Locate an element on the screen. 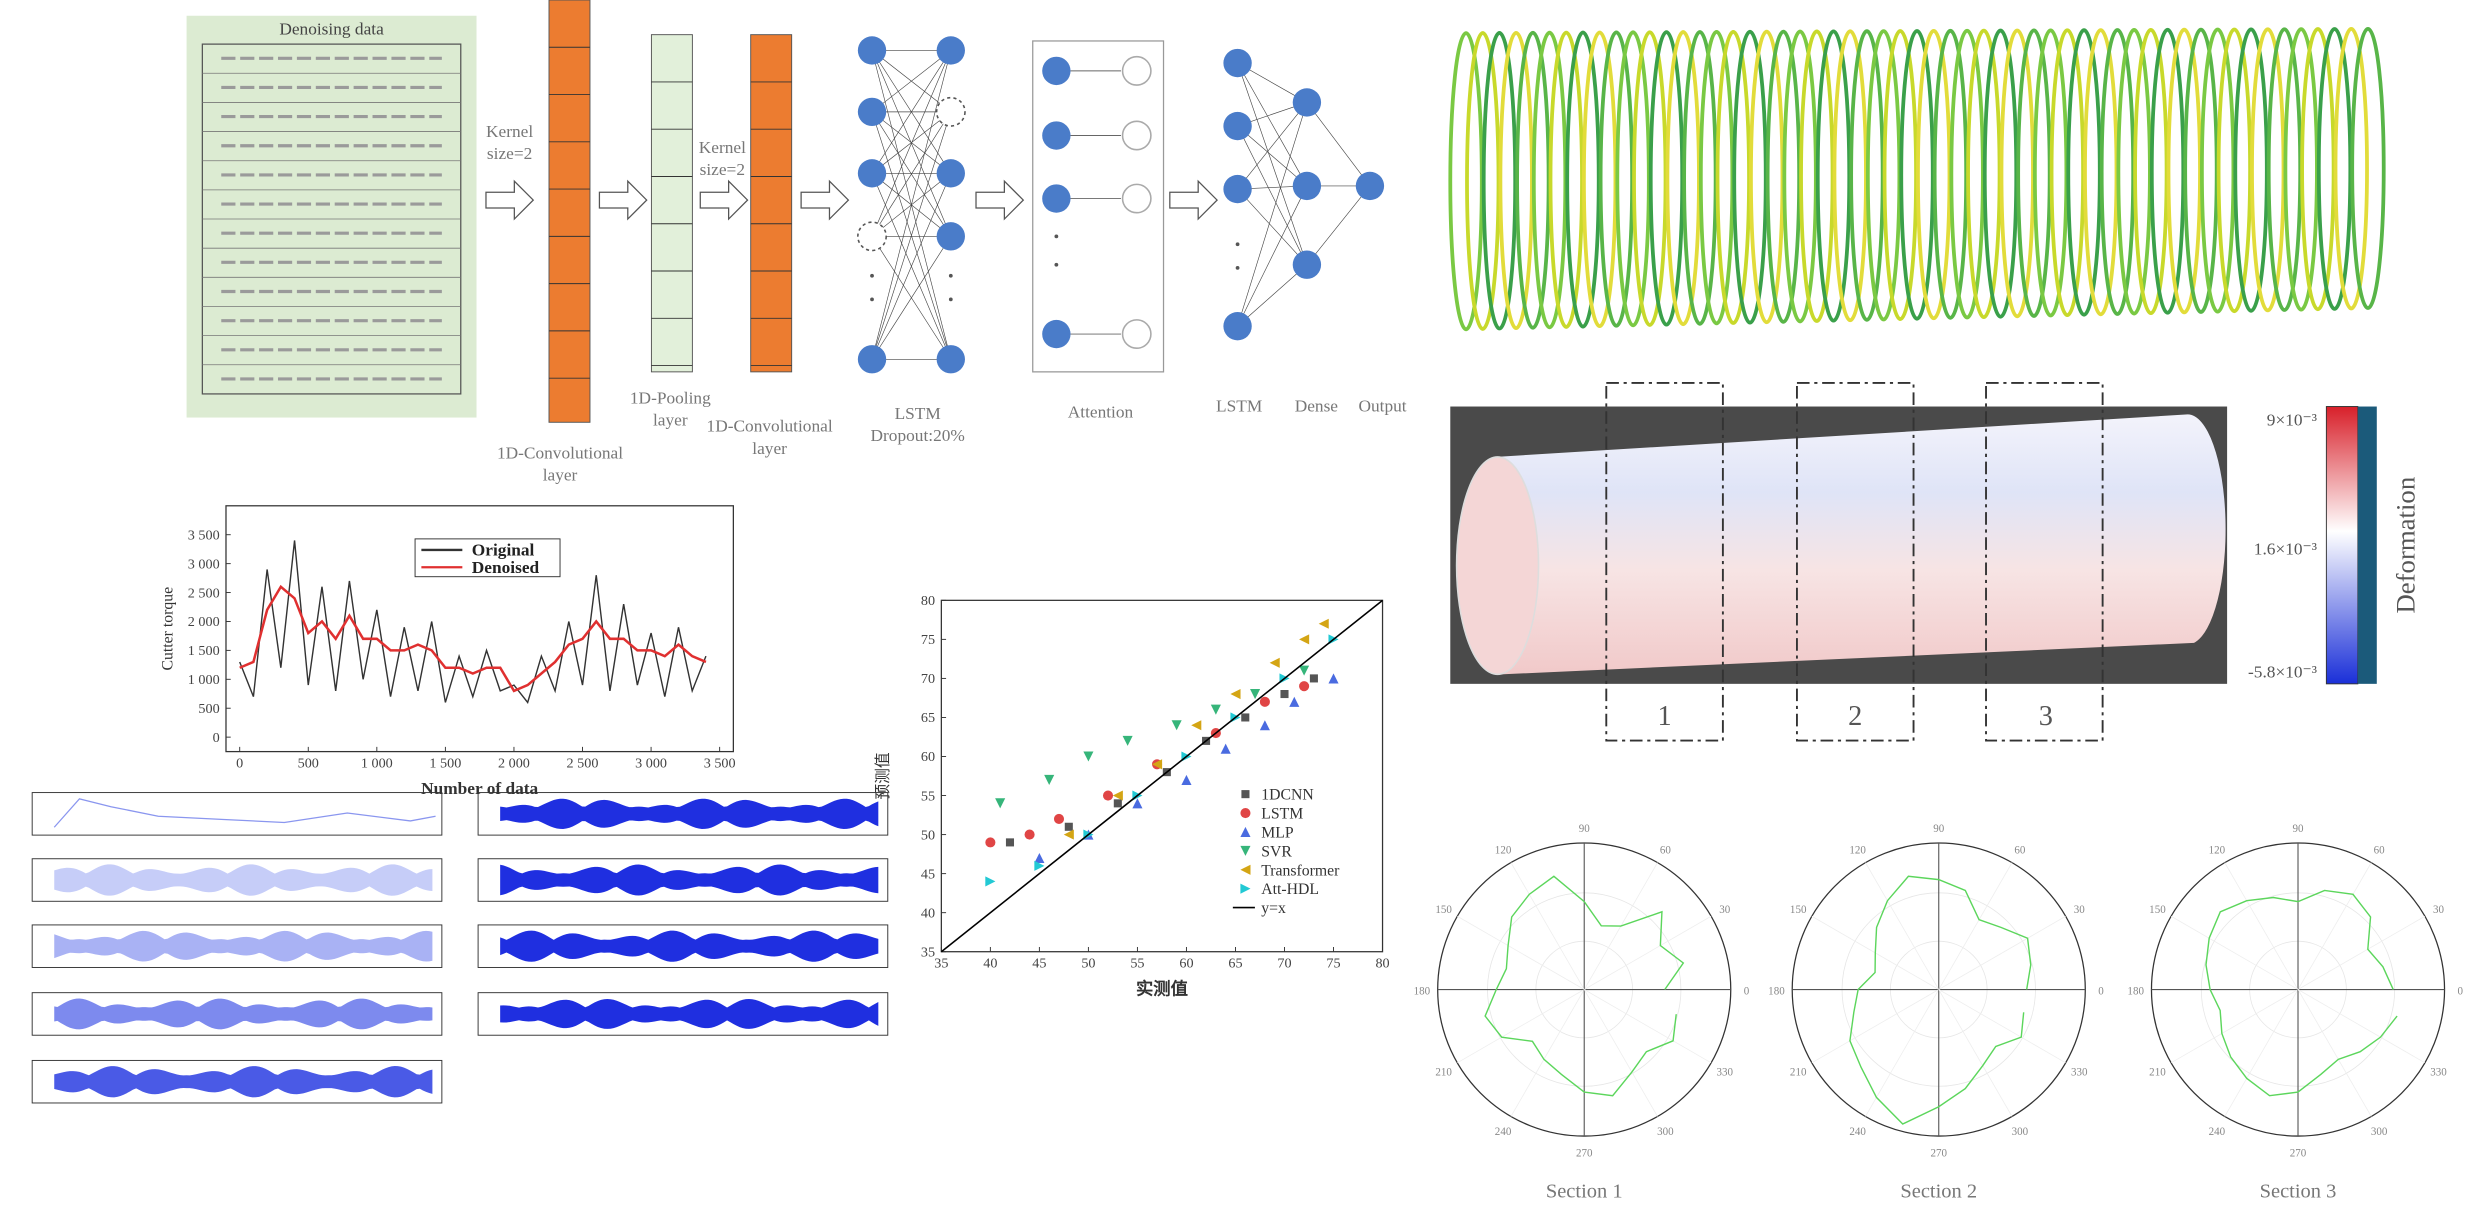 This screenshot has height=1218, width=2472. theta-tick-label: 210 is located at coordinates (1443, 1072).